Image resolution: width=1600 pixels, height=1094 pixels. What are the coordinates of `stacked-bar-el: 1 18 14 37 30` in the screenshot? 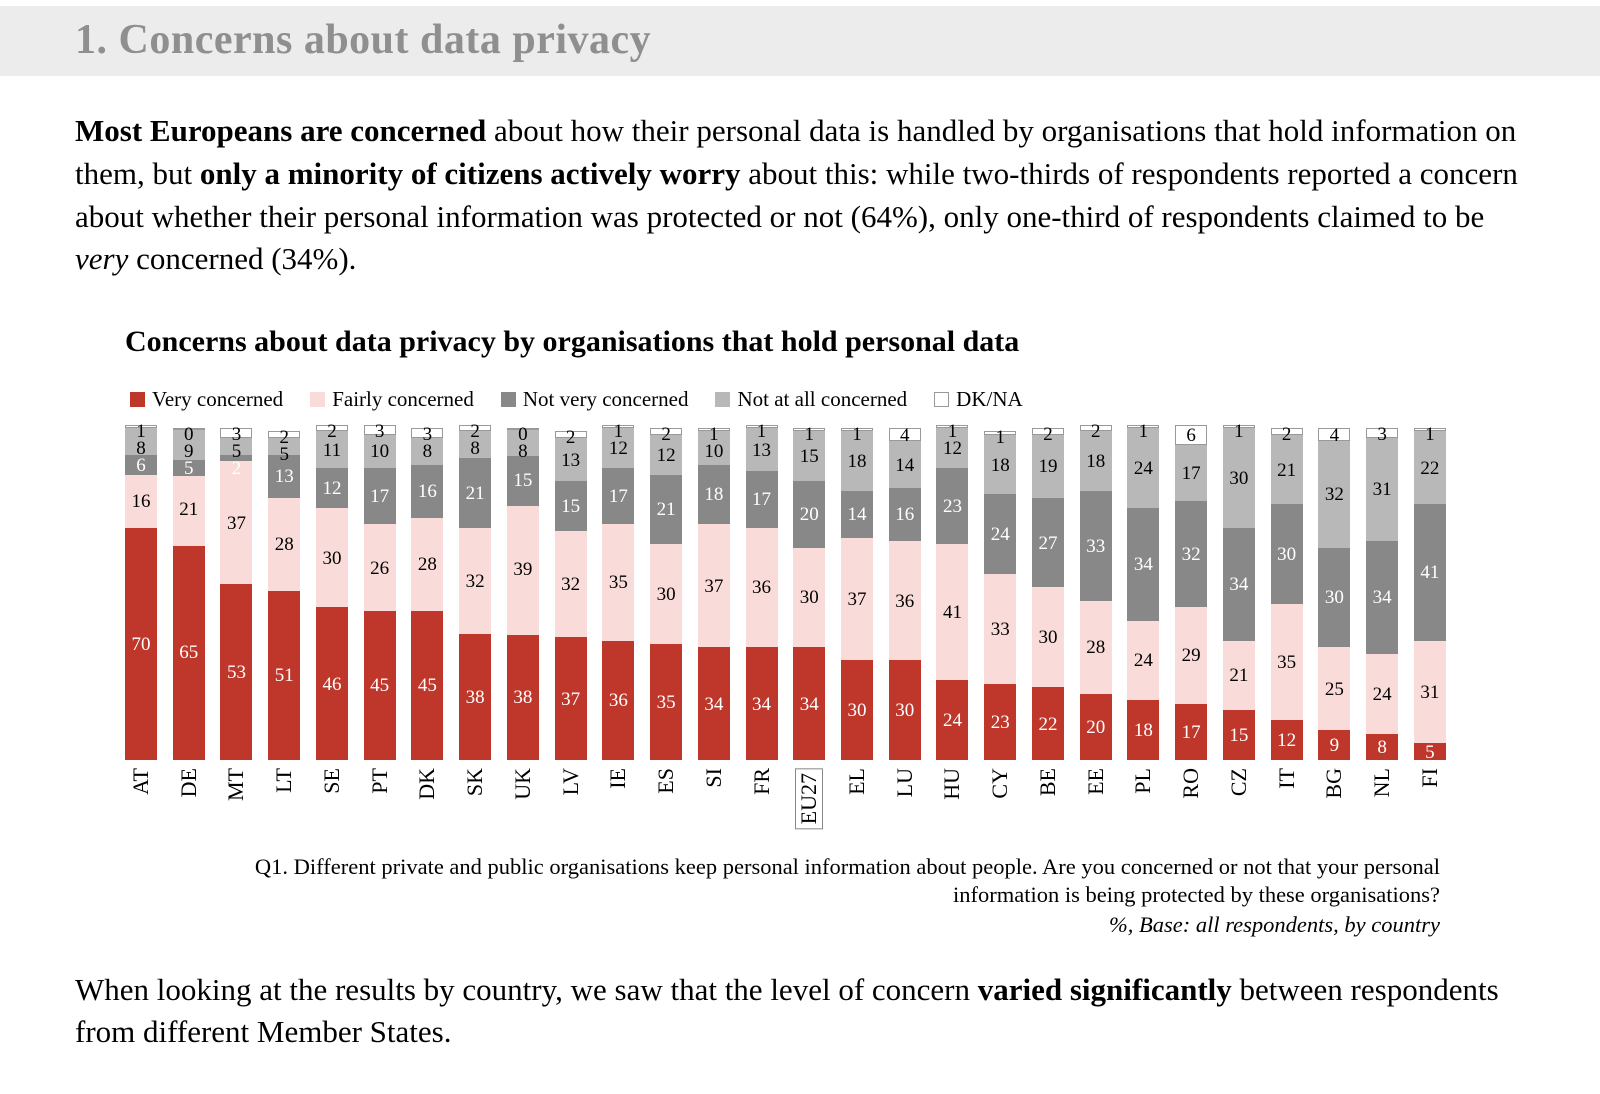 It's located at (857, 593).